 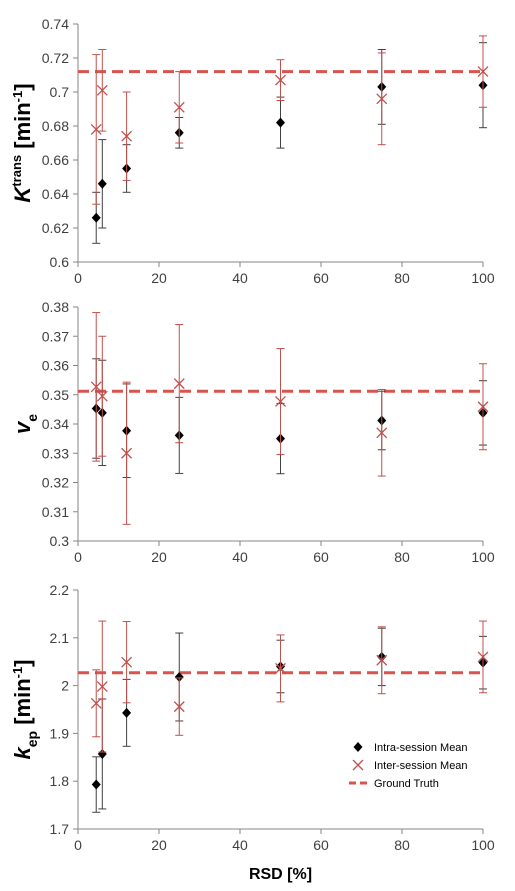 I want to click on y-tick-label: 0.62, so click(x=55, y=228).